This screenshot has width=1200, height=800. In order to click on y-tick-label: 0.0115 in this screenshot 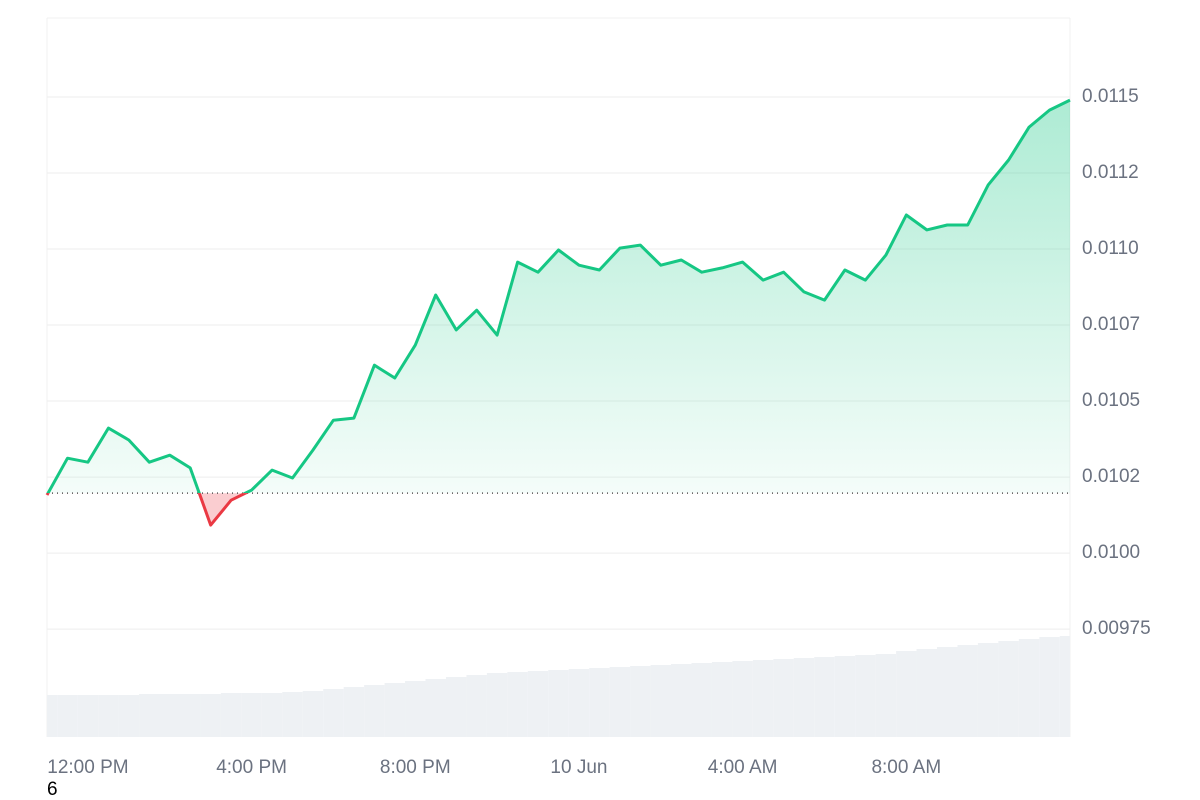, I will do `click(1110, 96)`.